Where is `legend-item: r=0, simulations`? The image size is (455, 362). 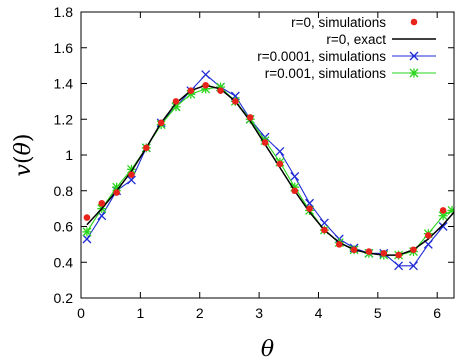
legend-item: r=0, simulations is located at coordinates (354, 22).